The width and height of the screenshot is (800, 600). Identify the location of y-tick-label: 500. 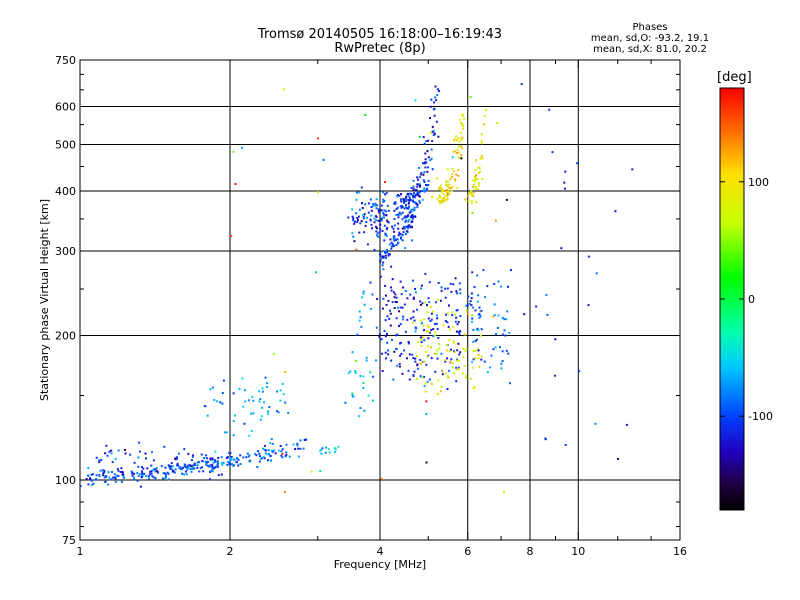
(65, 145).